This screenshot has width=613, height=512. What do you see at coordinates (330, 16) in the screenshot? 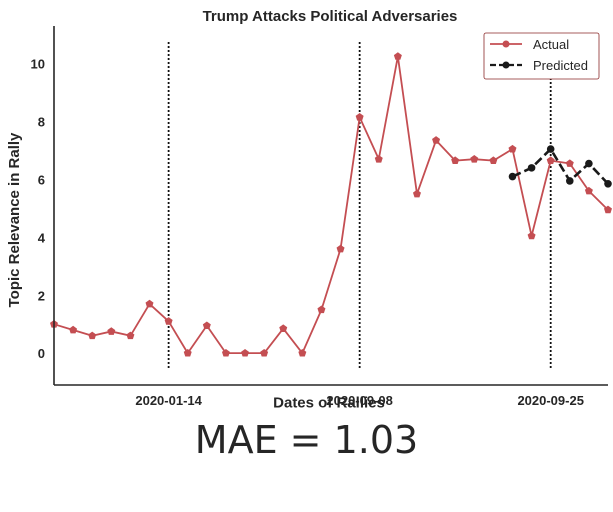
I see `chart-title: Trump Attacks Political Adversaries` at bounding box center [330, 16].